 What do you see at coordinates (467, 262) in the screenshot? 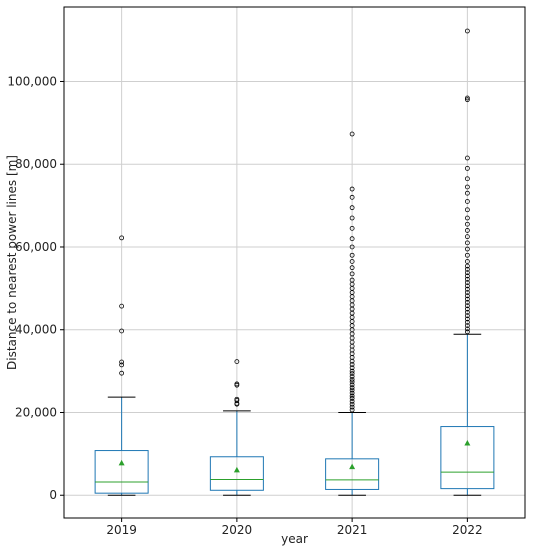
I see `box-group-2022` at bounding box center [467, 262].